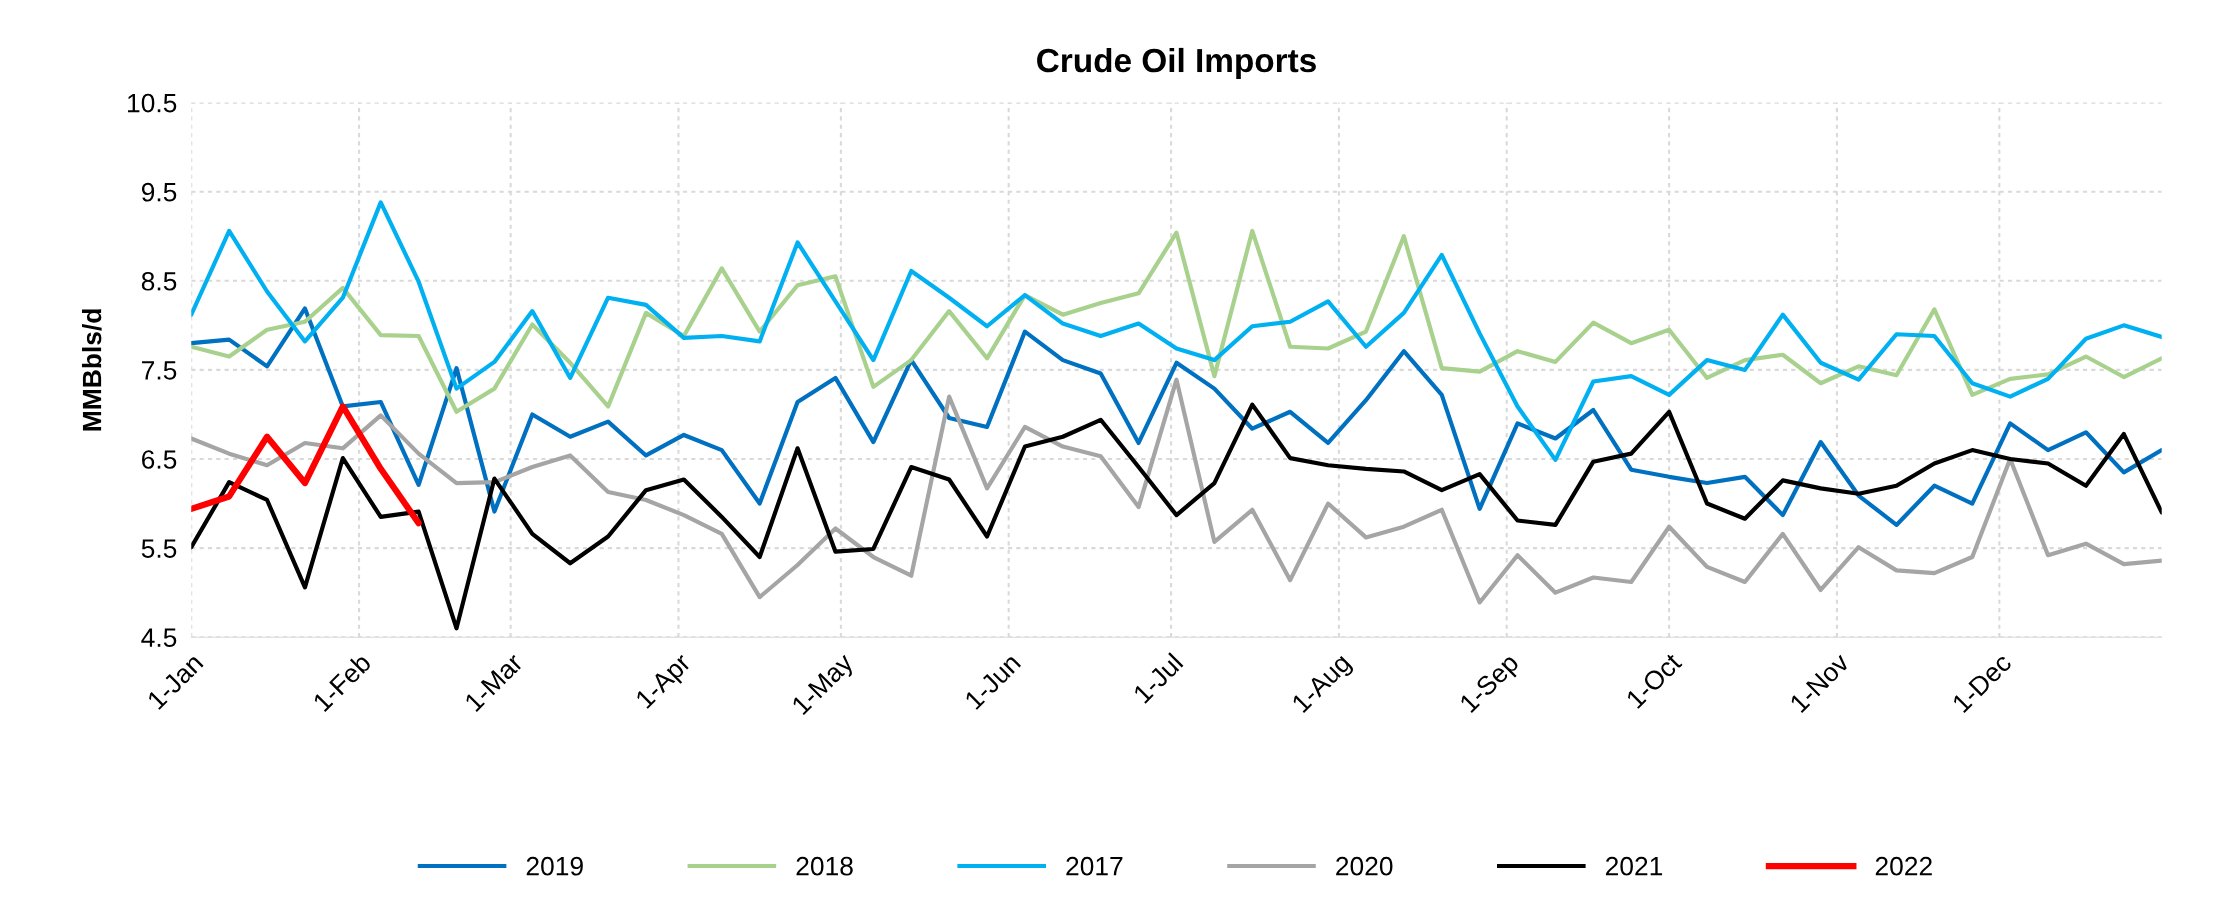 Image resolution: width=2224 pixels, height=900 pixels. Describe the element at coordinates (1634, 866) in the screenshot. I see `legend-label: 2021` at that location.